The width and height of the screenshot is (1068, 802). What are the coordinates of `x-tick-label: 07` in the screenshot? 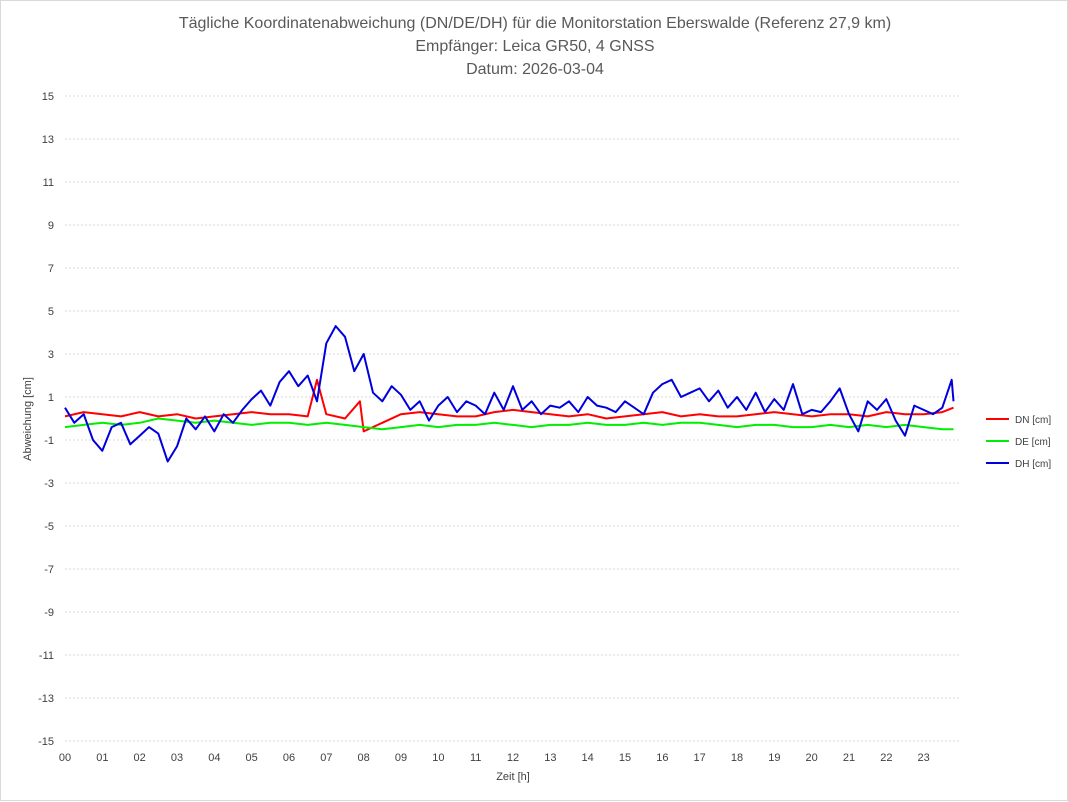 It's located at (326, 758).